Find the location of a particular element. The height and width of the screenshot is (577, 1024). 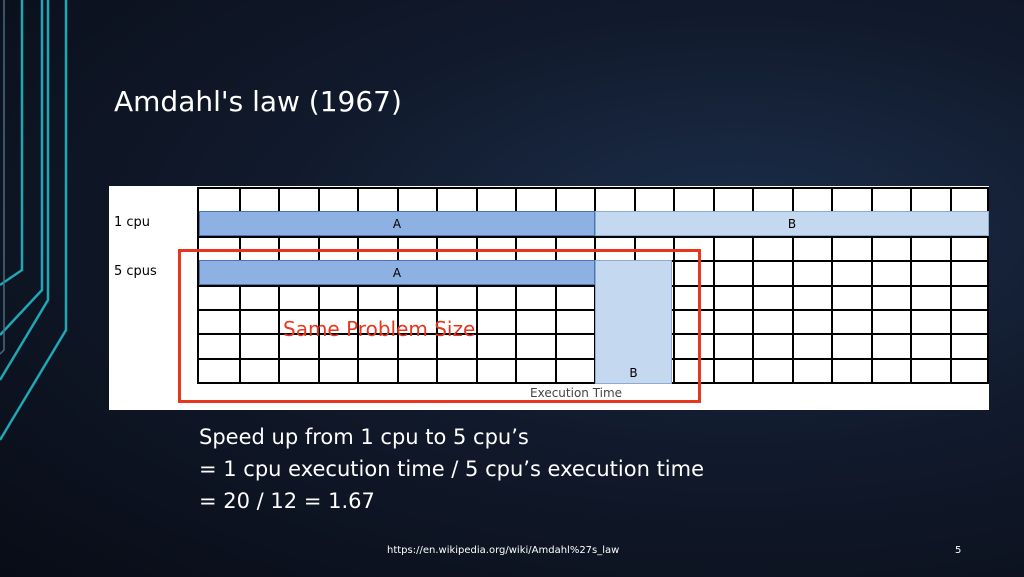

bar-b-1cpu-label: B is located at coordinates (792, 223).